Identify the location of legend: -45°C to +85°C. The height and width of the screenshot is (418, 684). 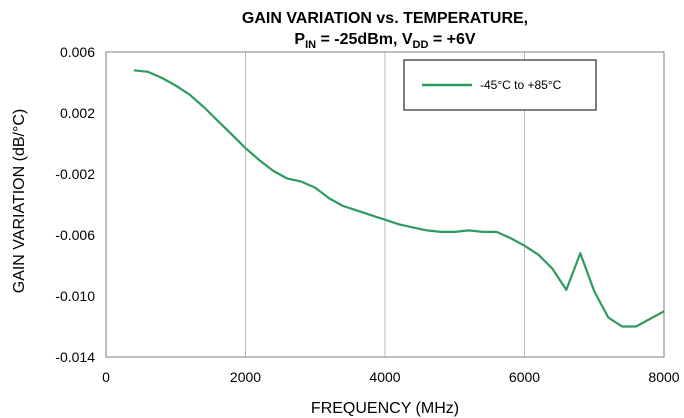
(500, 85).